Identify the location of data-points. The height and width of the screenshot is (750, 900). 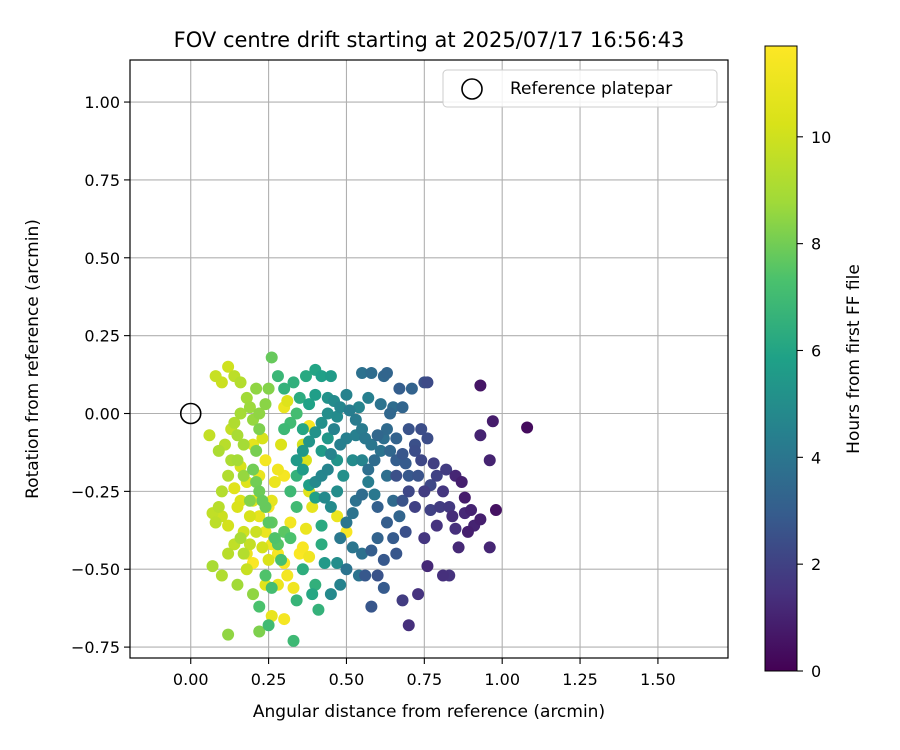
(368, 499).